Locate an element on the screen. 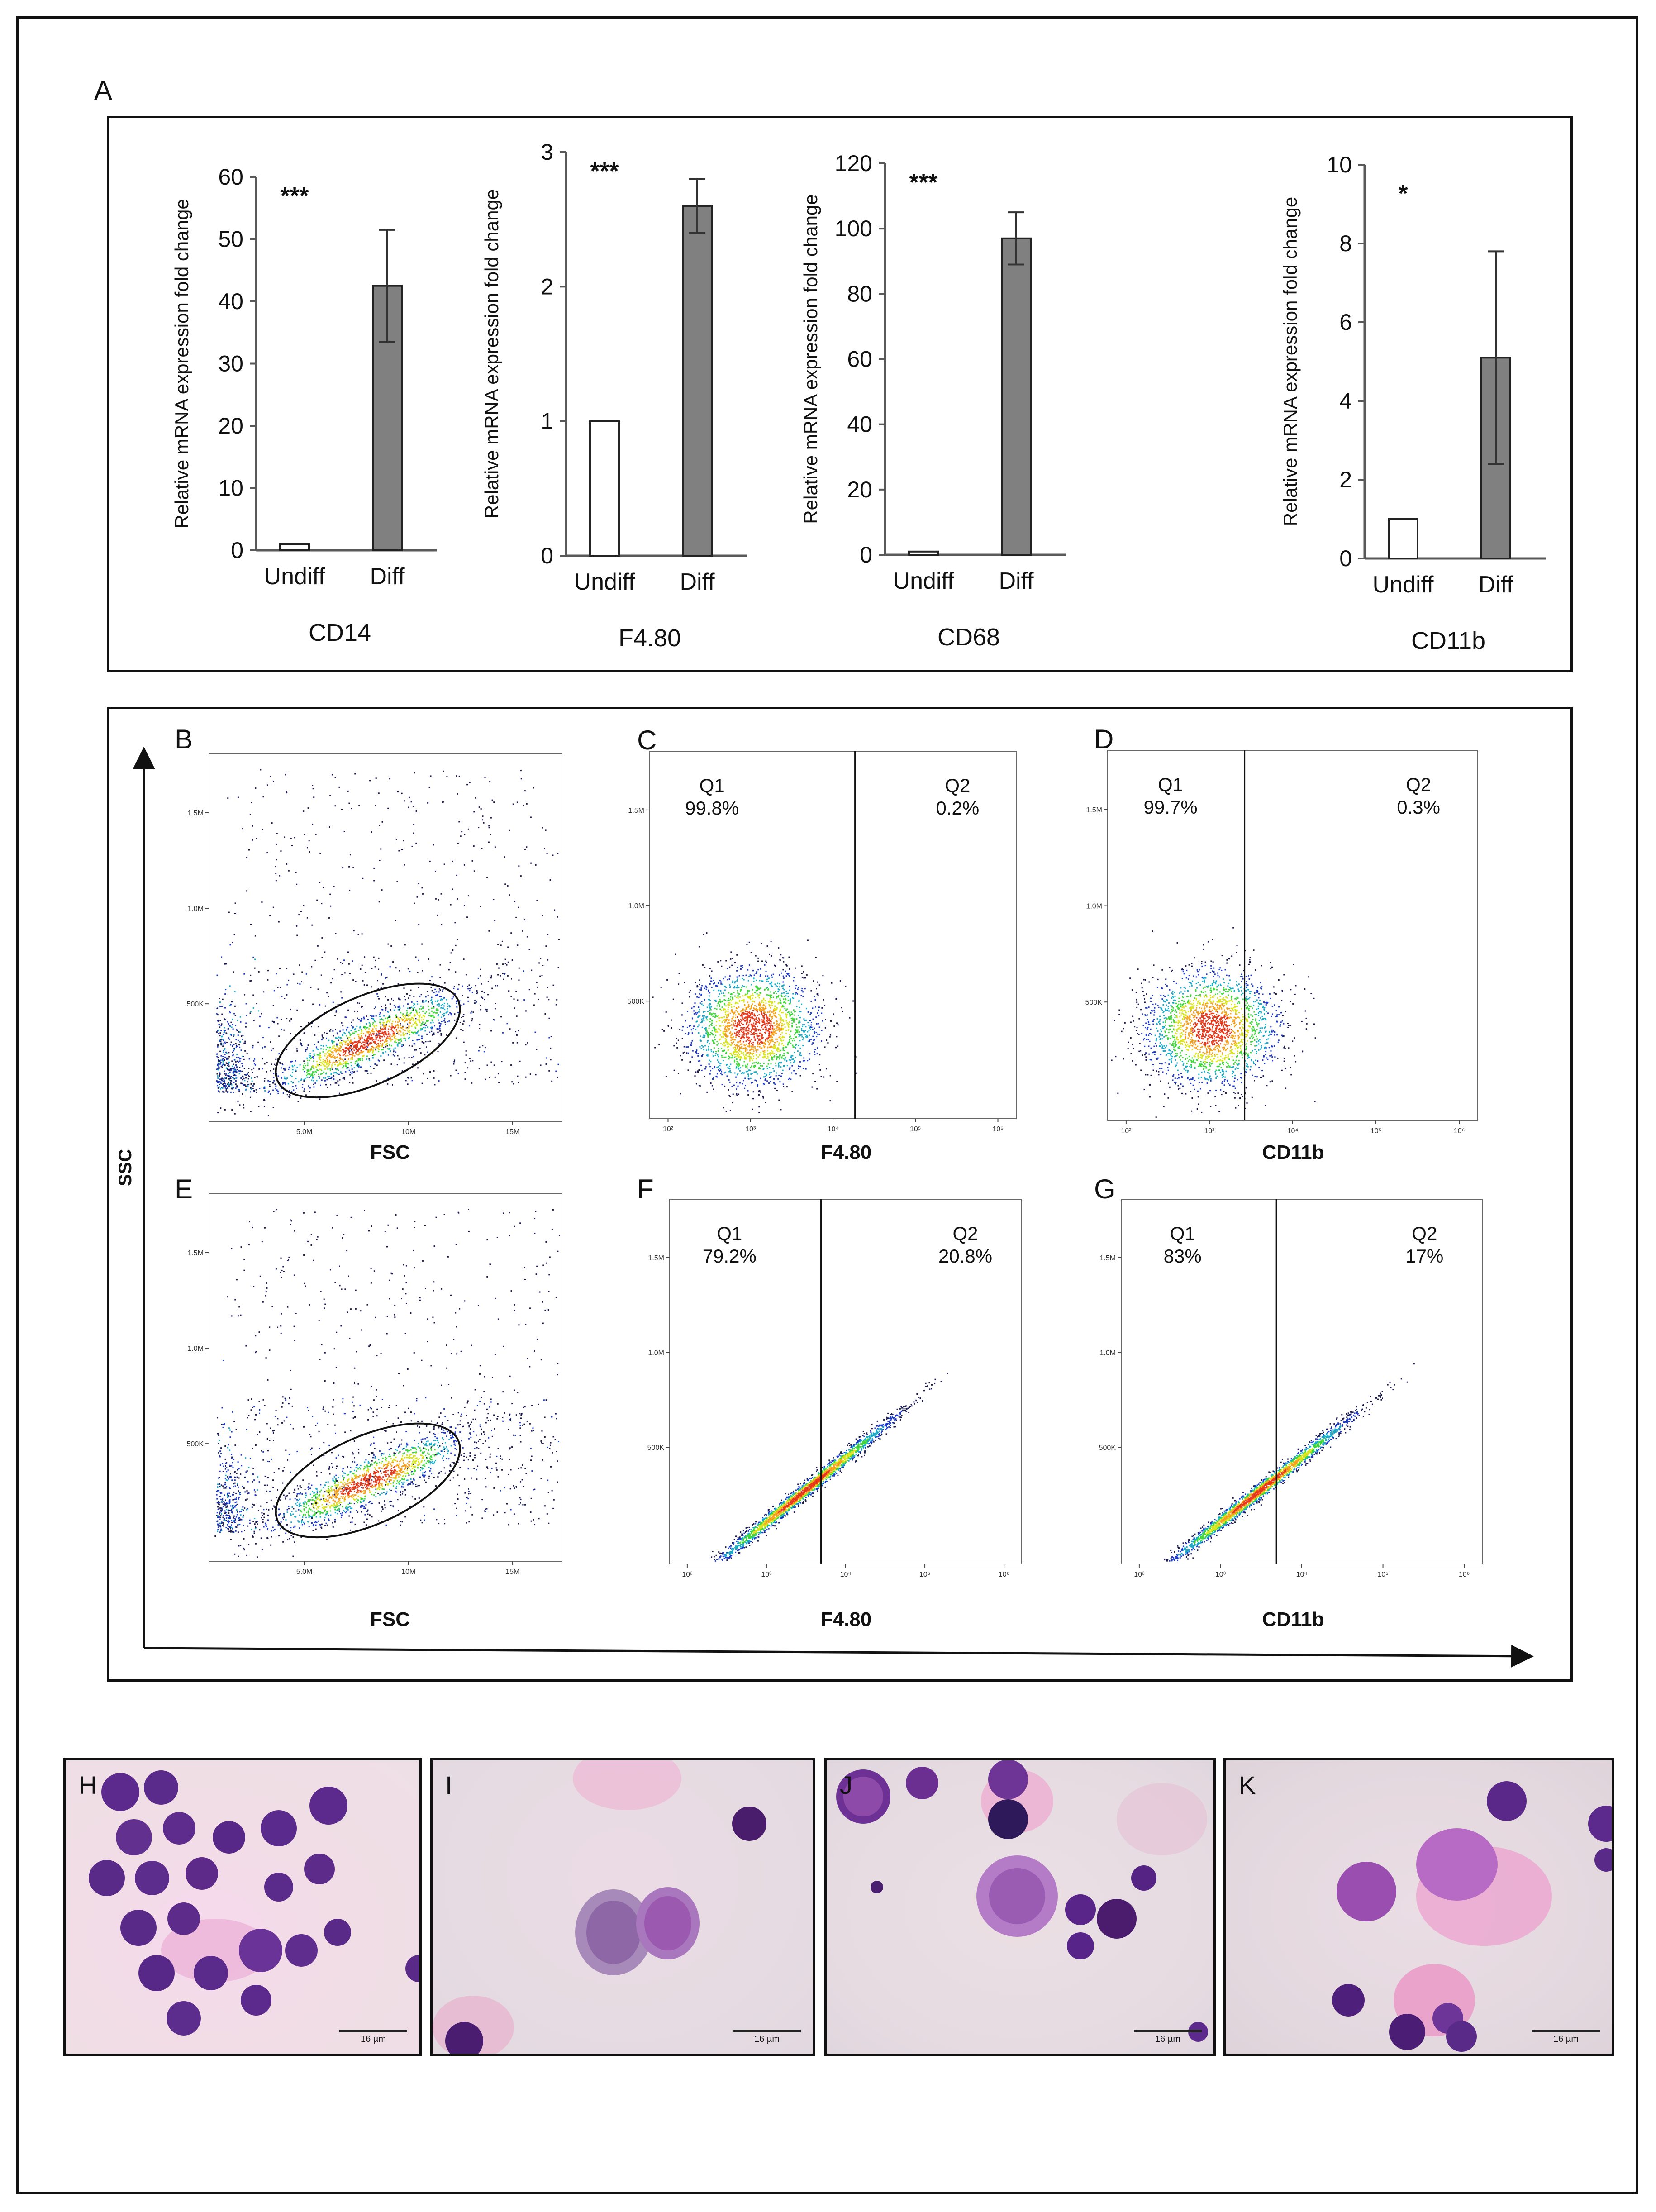 This screenshot has width=1656, height=2212. x-tick-label: 10⁵ is located at coordinates (1375, 1131).